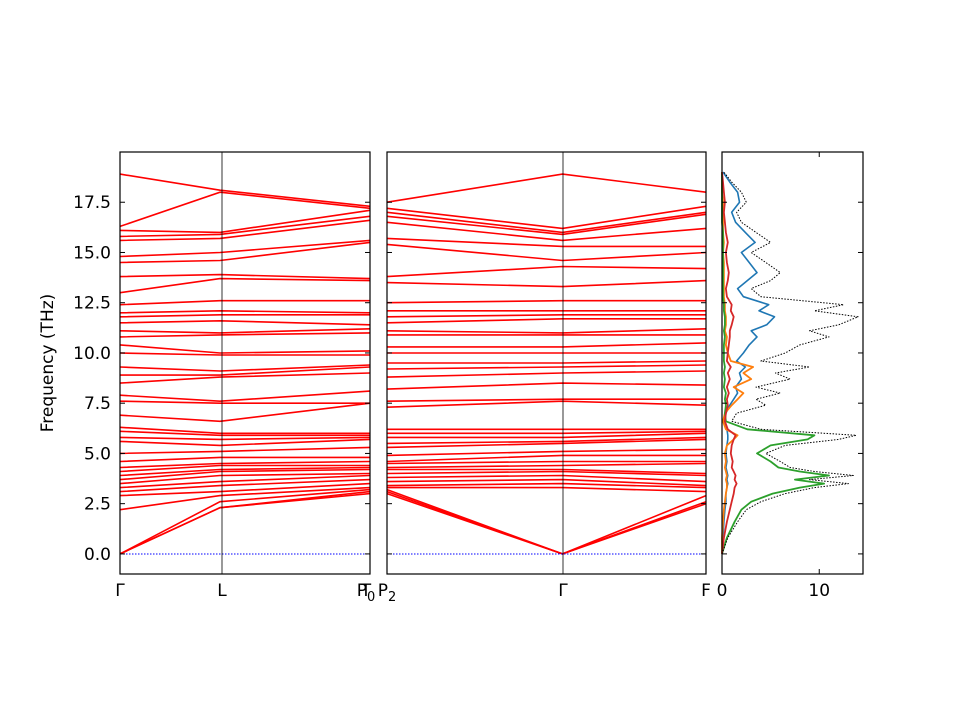 The width and height of the screenshot is (960, 720). What do you see at coordinates (748, 362) in the screenshot?
I see `dos-blue-curve` at bounding box center [748, 362].